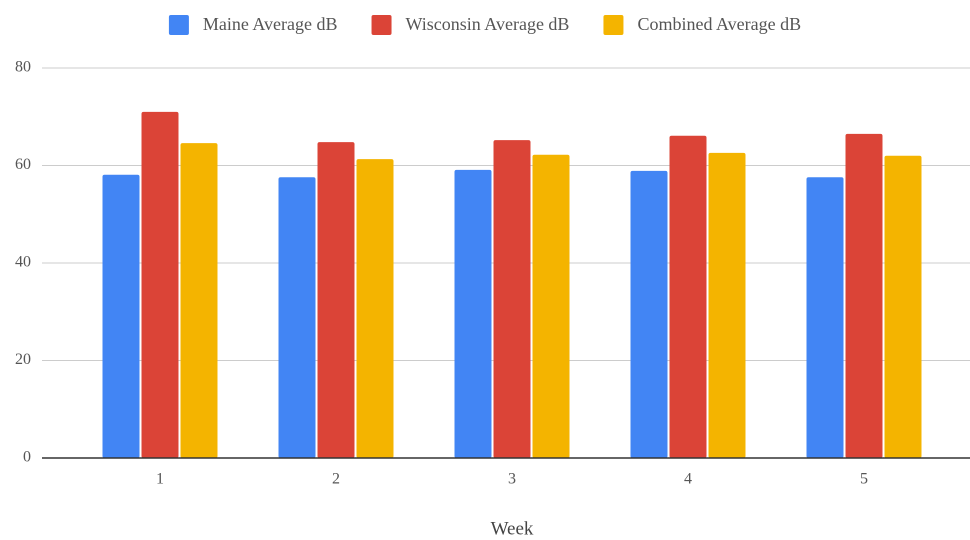 The image size is (970, 540). I want to click on x-tick-label: 1, so click(160, 479).